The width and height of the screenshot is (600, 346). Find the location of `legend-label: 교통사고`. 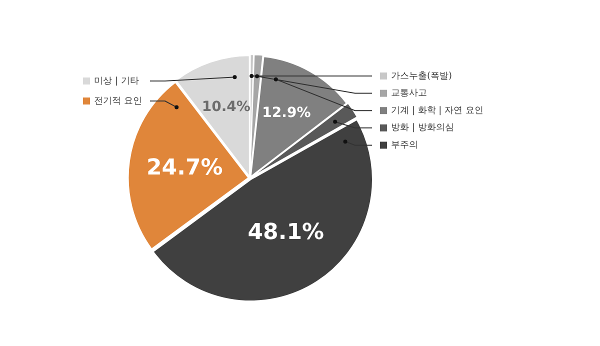

legend-label: 교통사고 is located at coordinates (409, 93).